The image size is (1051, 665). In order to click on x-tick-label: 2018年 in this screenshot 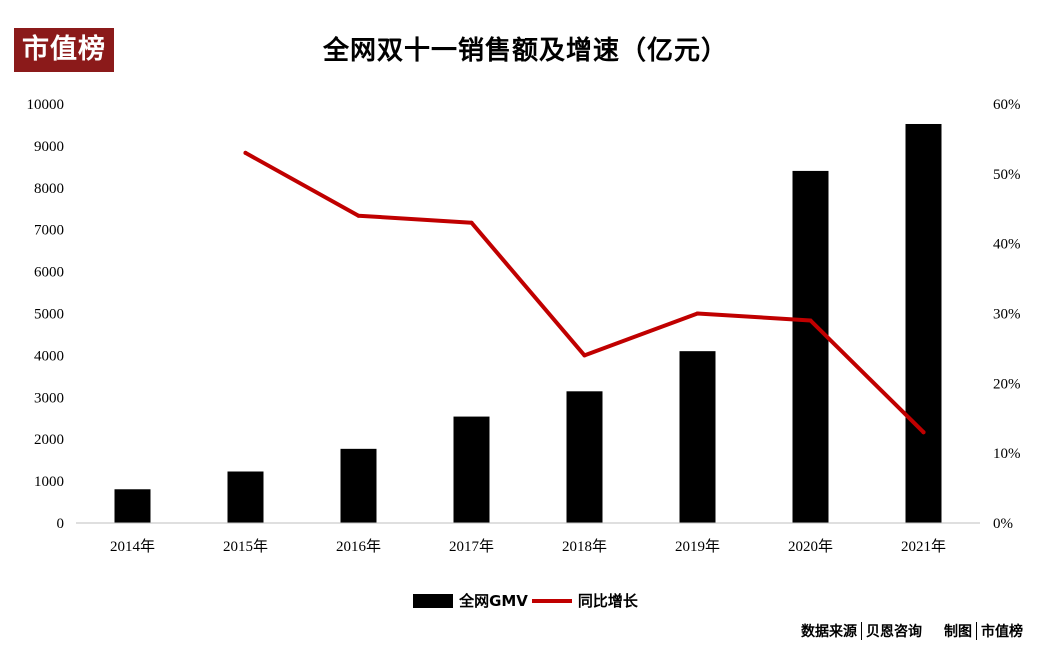, I will do `click(584, 546)`.